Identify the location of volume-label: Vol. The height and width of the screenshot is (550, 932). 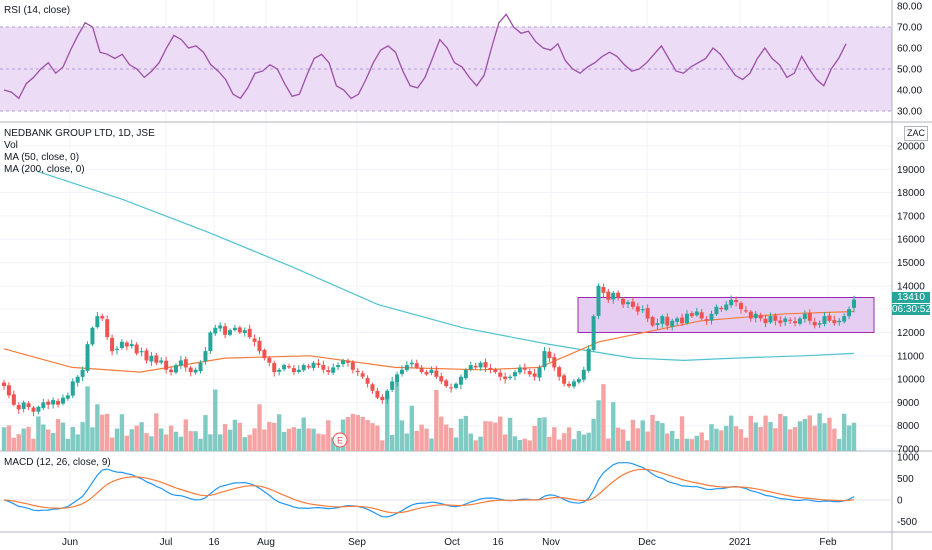
(11, 145).